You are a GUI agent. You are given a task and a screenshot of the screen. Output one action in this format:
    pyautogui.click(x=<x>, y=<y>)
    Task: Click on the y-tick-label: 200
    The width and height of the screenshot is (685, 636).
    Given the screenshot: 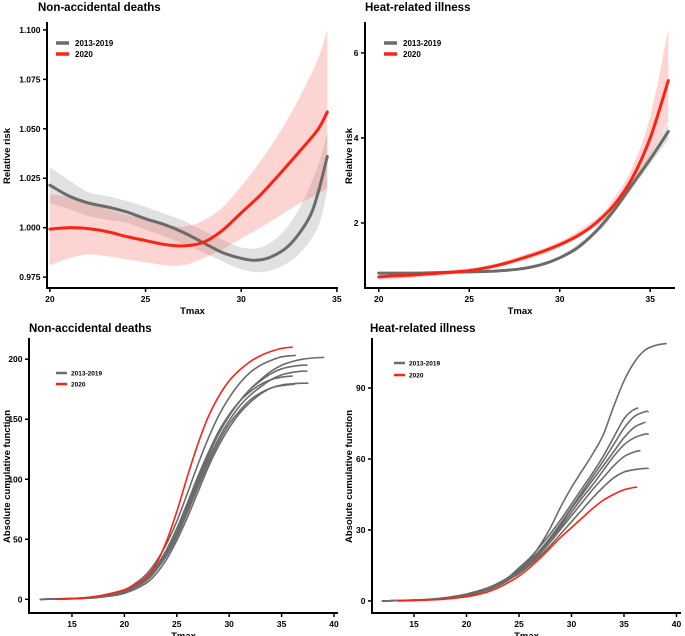 What is the action you would take?
    pyautogui.click(x=15, y=359)
    